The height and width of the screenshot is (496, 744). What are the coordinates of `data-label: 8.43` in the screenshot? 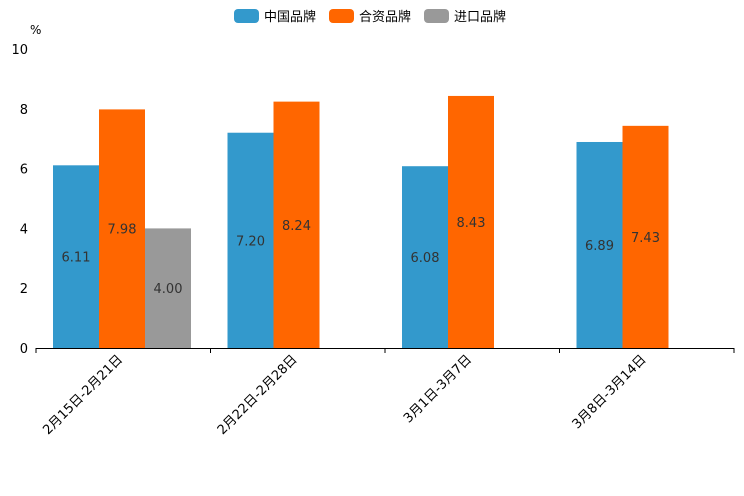 It's located at (471, 223).